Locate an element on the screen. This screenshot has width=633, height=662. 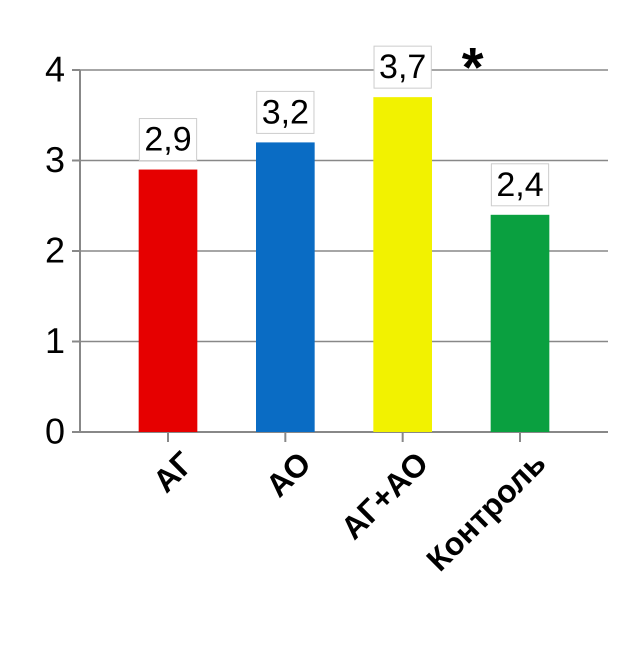
annotation: * is located at coordinates (473, 67).